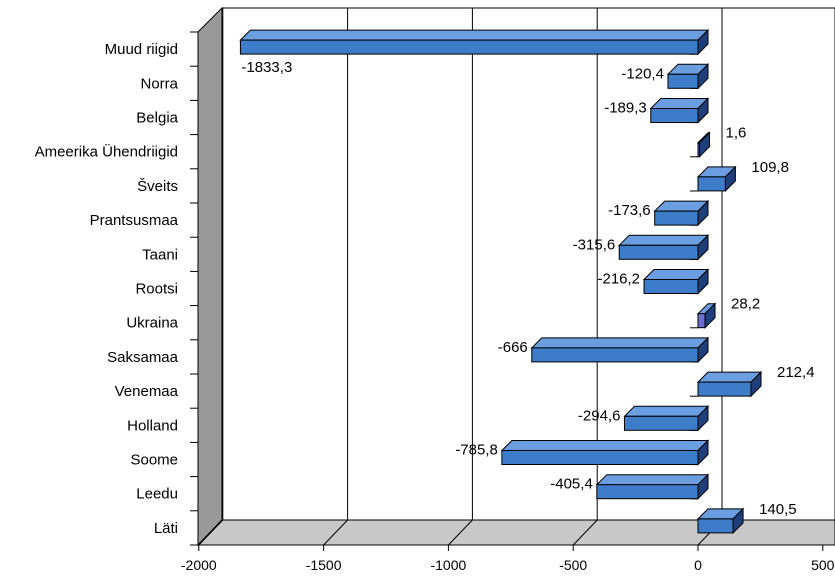  I want to click on data-label: -173,6, so click(629, 210).